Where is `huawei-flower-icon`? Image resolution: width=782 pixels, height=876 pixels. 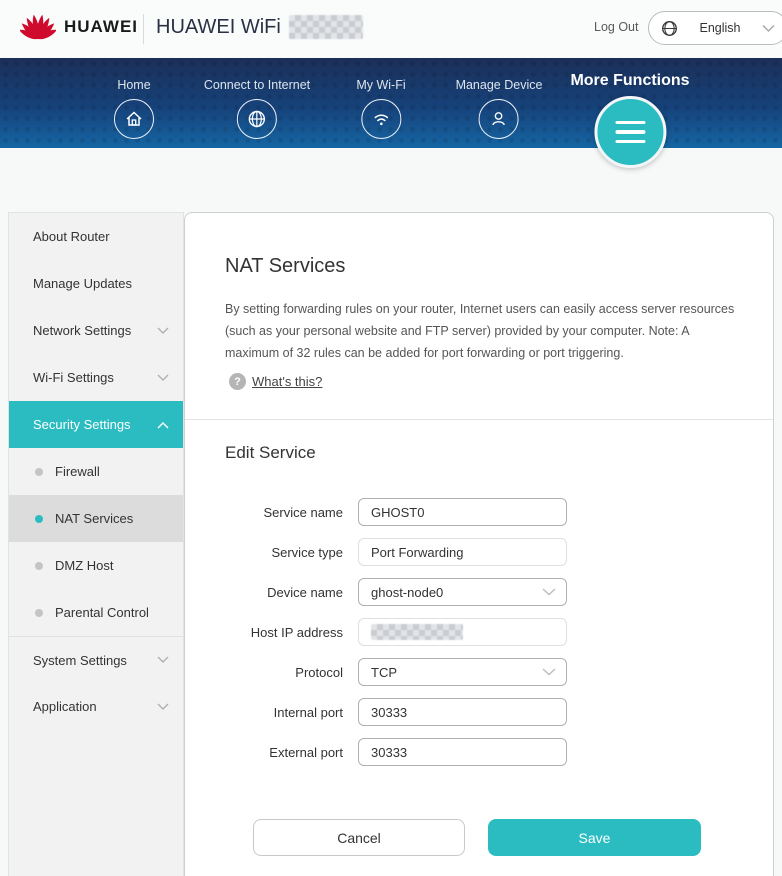
huawei-flower-icon is located at coordinates (38, 27).